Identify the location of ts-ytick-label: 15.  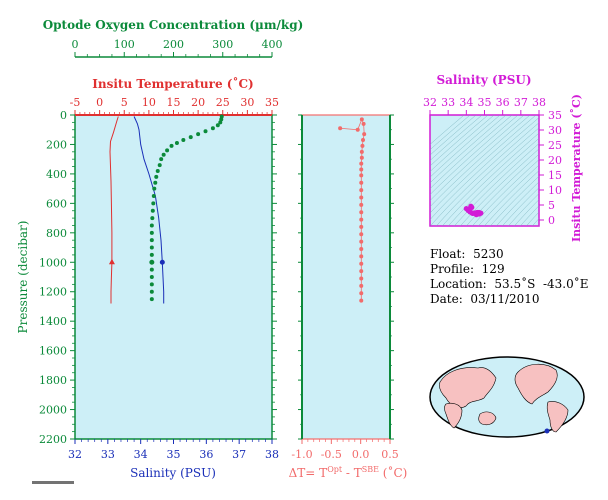
(555, 175).